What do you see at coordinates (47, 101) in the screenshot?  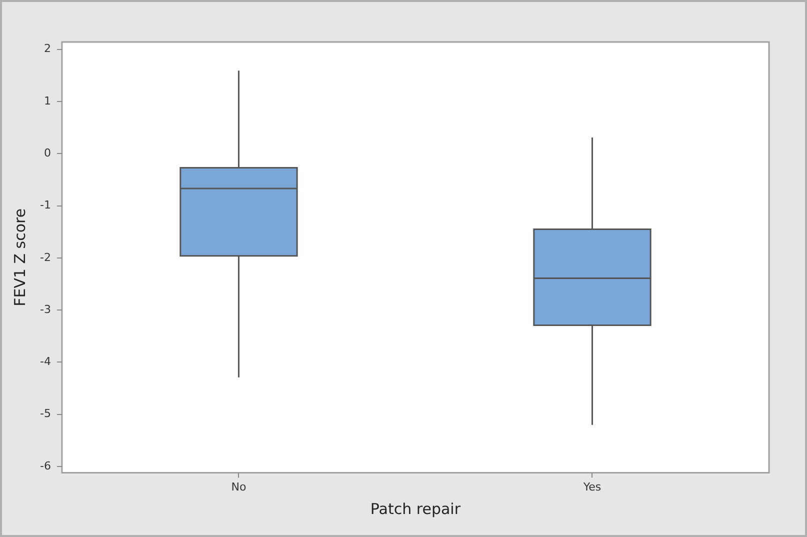 I see `y-tick-label: 1` at bounding box center [47, 101].